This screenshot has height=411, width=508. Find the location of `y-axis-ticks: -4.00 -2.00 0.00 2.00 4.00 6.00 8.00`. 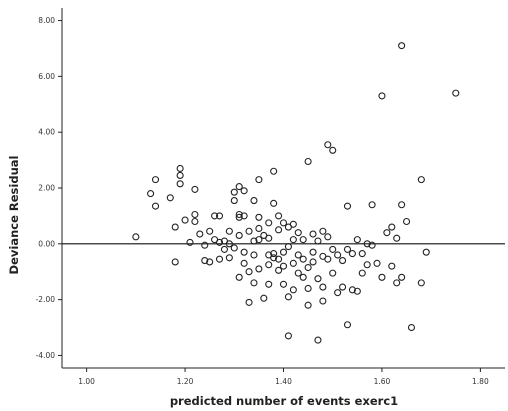

y-axis-ticks: -4.00 -2.00 0.00 2.00 4.00 6.00 8.00 is located at coordinates (49, 188).